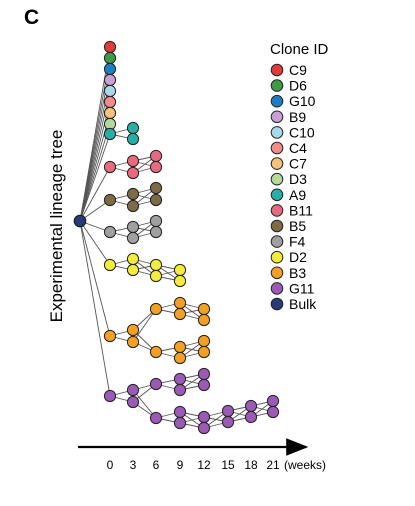 This screenshot has width=415, height=506. I want to click on tick-label: 3, so click(133, 465).